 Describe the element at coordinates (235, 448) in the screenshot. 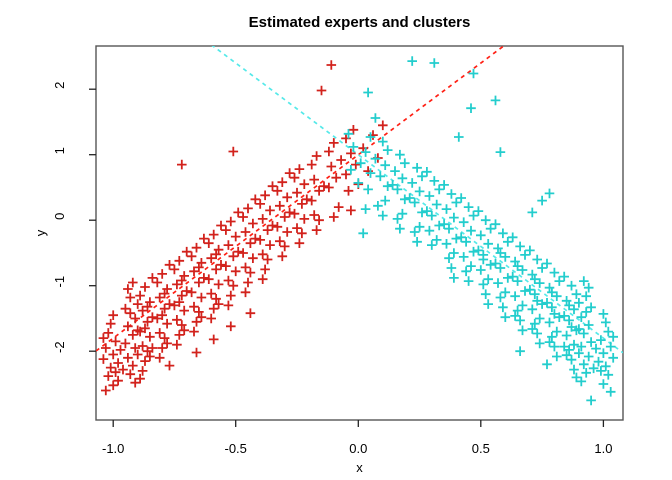

I see `x-tick-label: -0.5` at that location.